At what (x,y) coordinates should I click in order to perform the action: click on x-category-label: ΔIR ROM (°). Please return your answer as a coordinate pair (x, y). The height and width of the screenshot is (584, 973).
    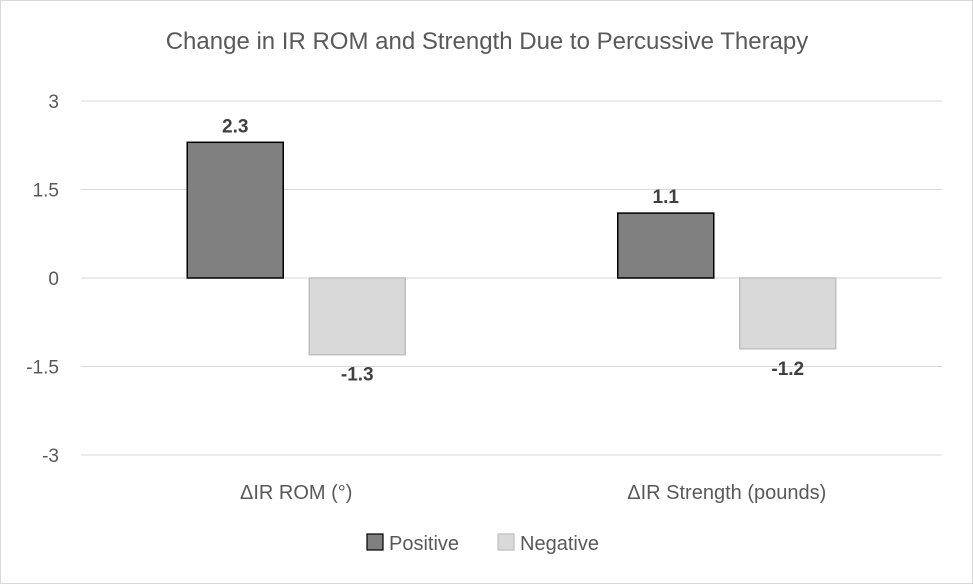
    Looking at the image, I should click on (296, 493).